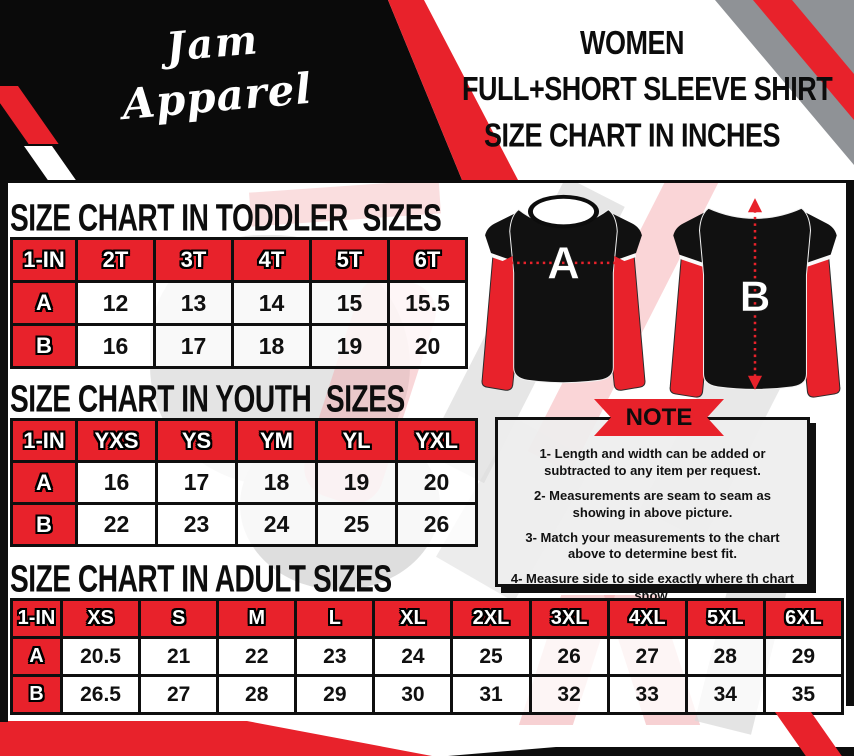 Image resolution: width=854 pixels, height=756 pixels. I want to click on table-header-row: 1-IN YXS YS YM YL YXL, so click(244, 440).